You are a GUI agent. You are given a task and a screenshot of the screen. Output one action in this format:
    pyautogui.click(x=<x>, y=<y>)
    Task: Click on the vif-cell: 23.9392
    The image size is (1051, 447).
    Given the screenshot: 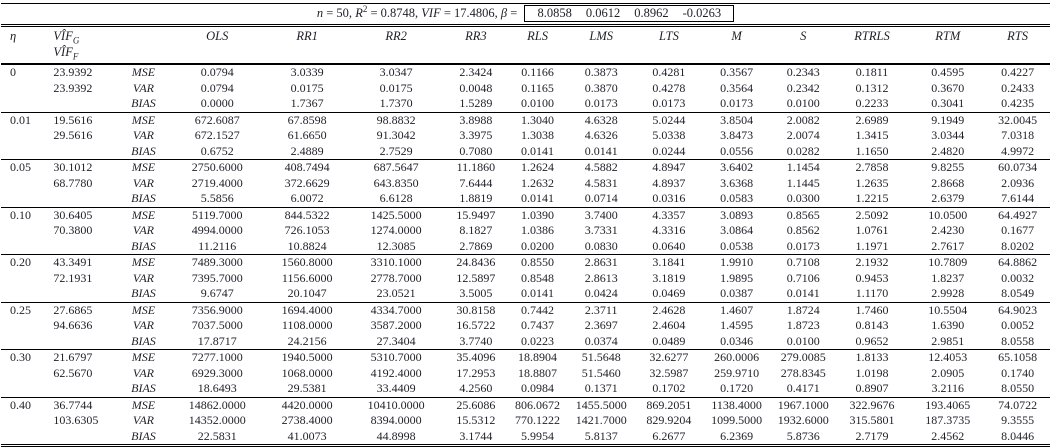 What is the action you would take?
    pyautogui.click(x=78, y=72)
    